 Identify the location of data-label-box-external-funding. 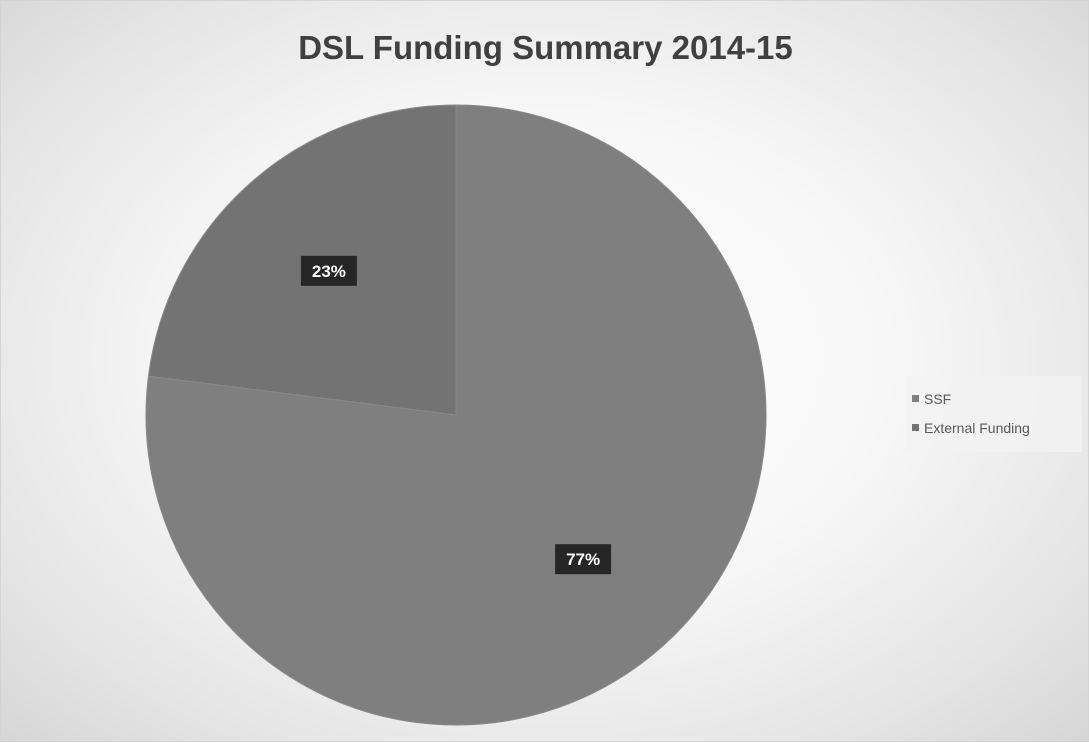
(328, 270).